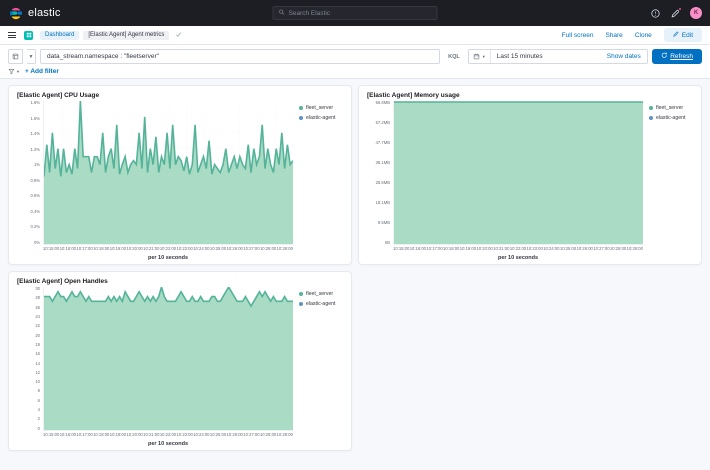  Describe the element at coordinates (178, 35) in the screenshot. I see `check-icon` at that location.